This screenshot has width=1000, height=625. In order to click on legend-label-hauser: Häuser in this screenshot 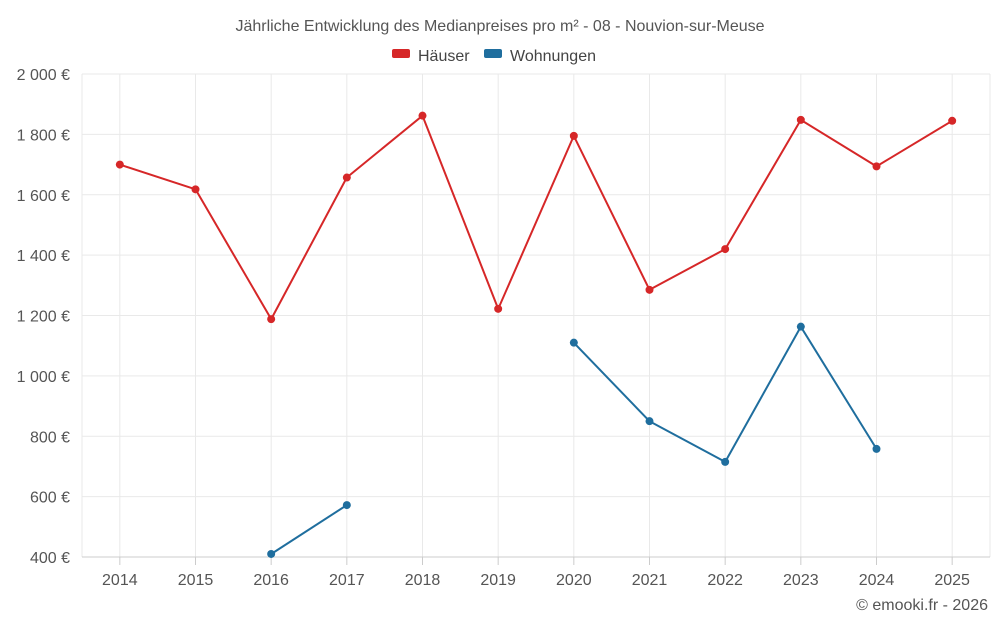, I will do `click(444, 56)`.